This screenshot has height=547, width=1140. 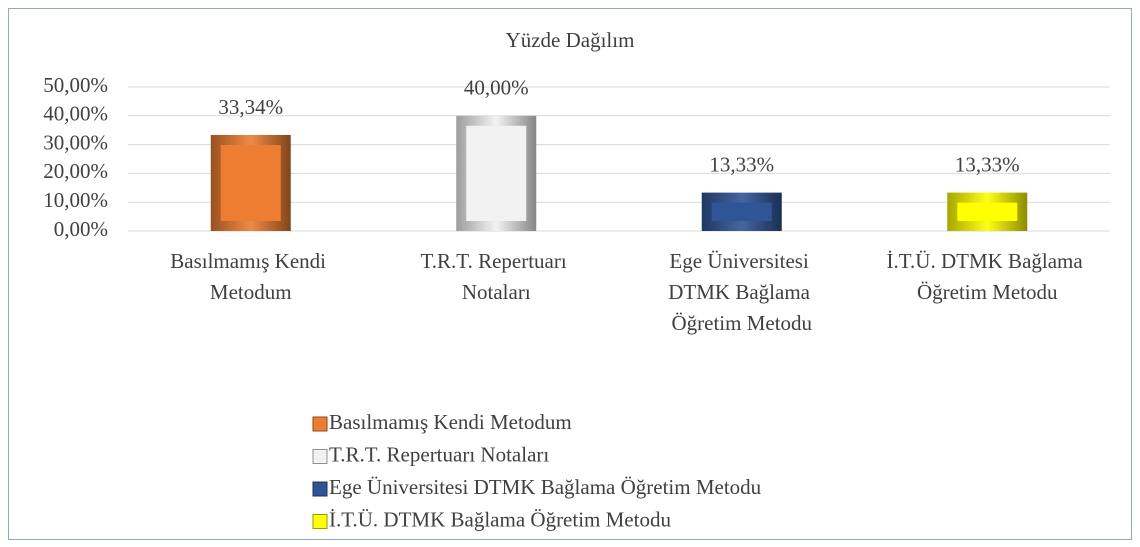 I want to click on y-tick-label: 30,00%, so click(x=75, y=142).